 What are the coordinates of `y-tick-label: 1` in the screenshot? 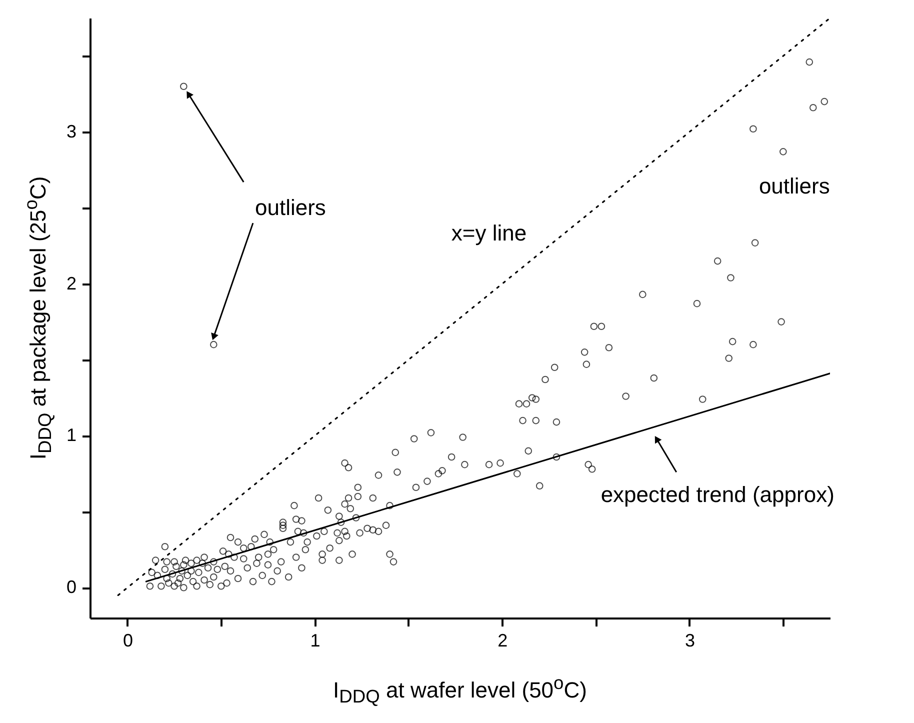 It's located at (71, 435).